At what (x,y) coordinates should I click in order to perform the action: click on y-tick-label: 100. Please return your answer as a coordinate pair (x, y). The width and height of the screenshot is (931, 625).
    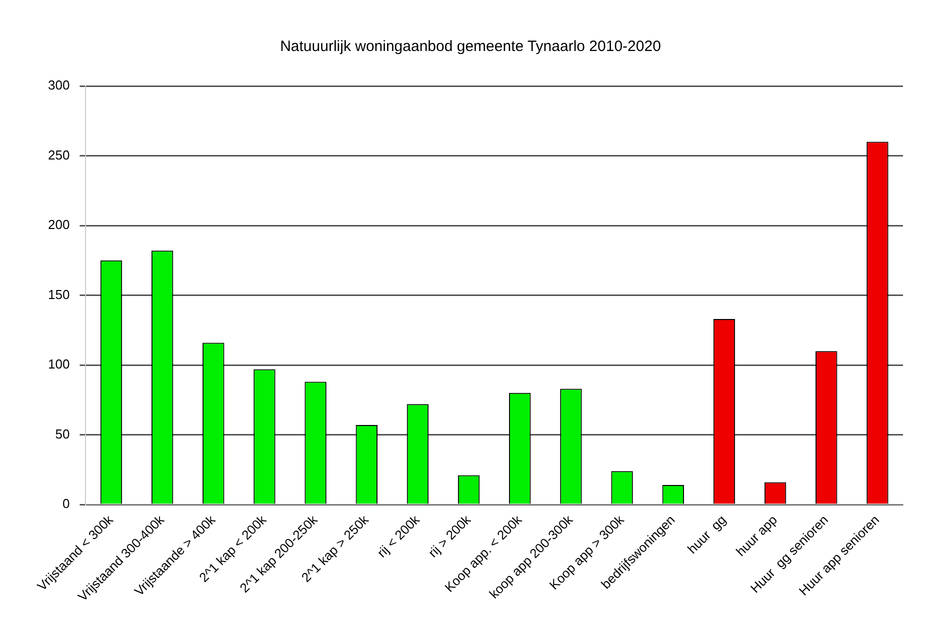
    Looking at the image, I should click on (59, 364).